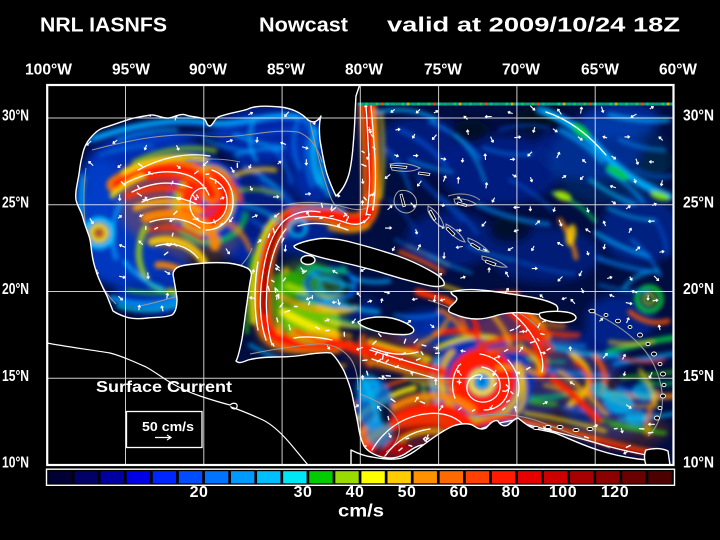 This screenshot has width=720, height=540. I want to click on svg-text: 80°W, so click(364, 70).